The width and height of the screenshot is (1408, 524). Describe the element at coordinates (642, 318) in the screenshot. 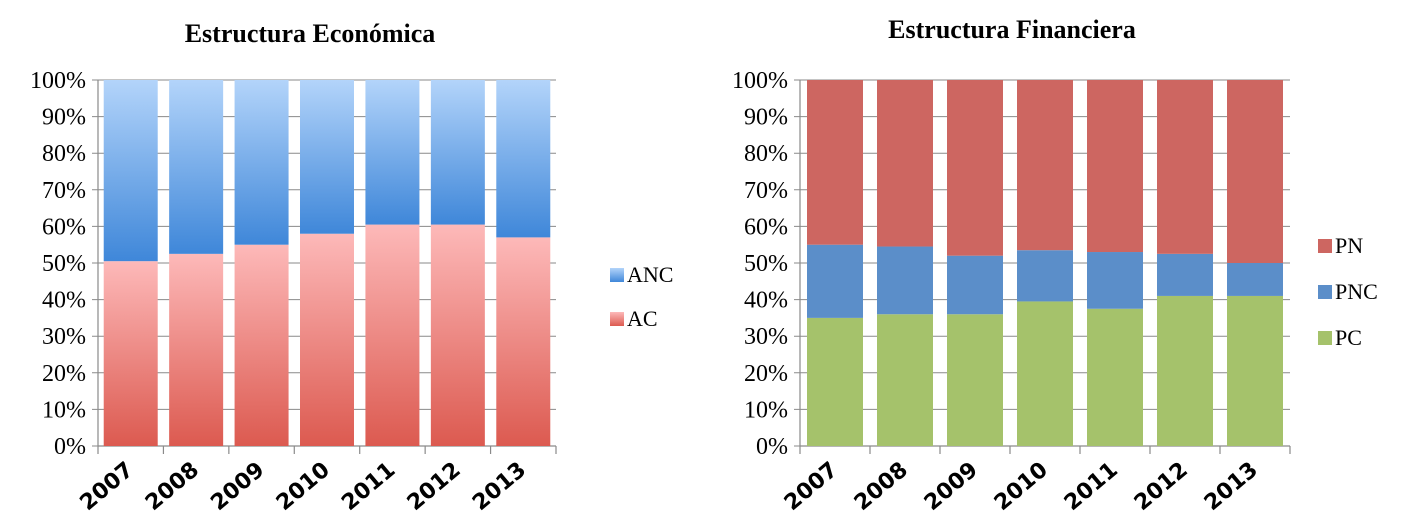

I see `legend-label-ac: AC` at that location.